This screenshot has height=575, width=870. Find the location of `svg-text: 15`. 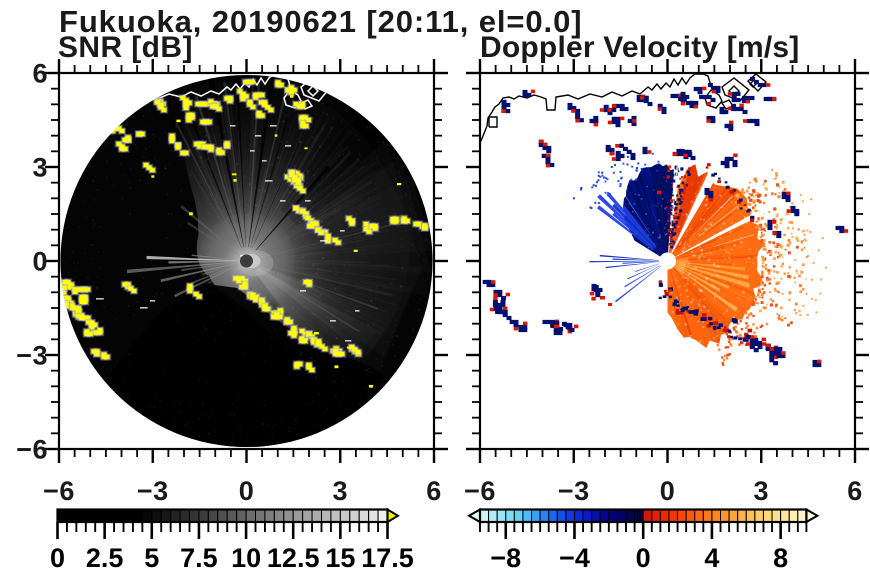

svg-text: 15 is located at coordinates (340, 556).